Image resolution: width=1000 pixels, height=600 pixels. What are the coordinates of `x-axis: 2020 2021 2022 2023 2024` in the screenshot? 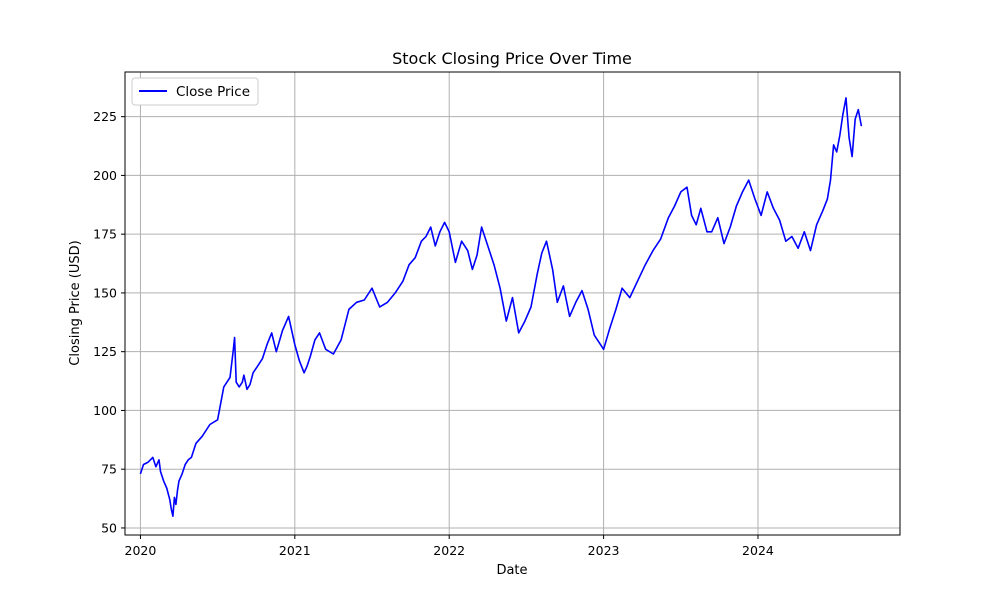 It's located at (449, 546).